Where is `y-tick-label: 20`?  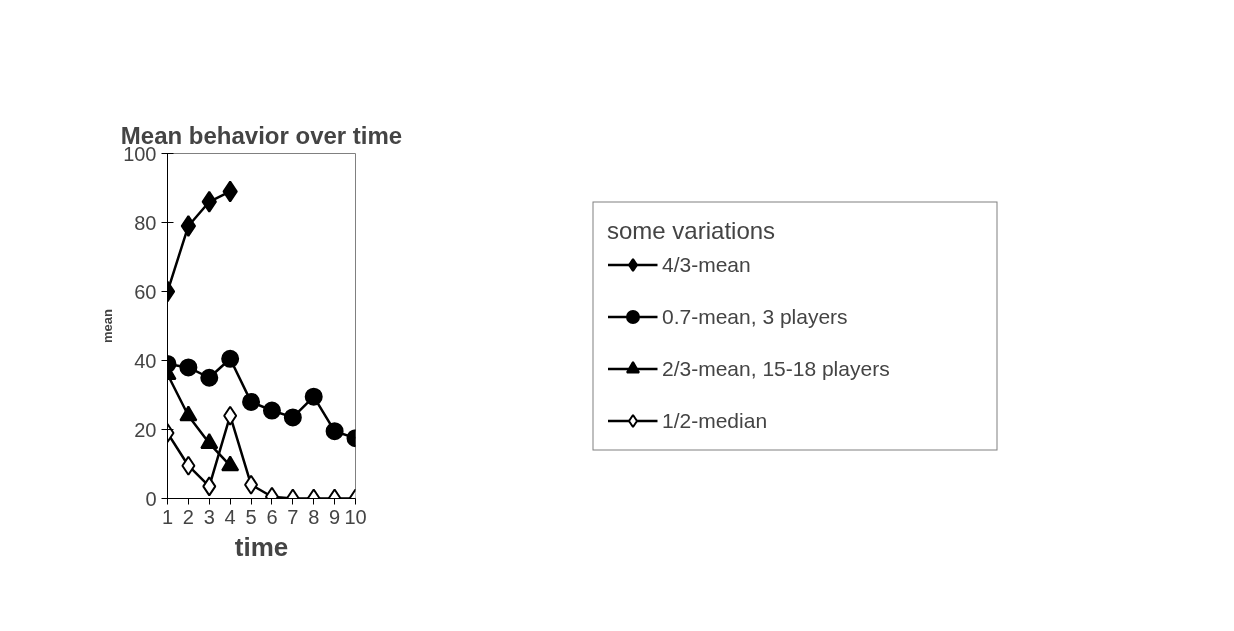
y-tick-label: 20 is located at coordinates (145, 429).